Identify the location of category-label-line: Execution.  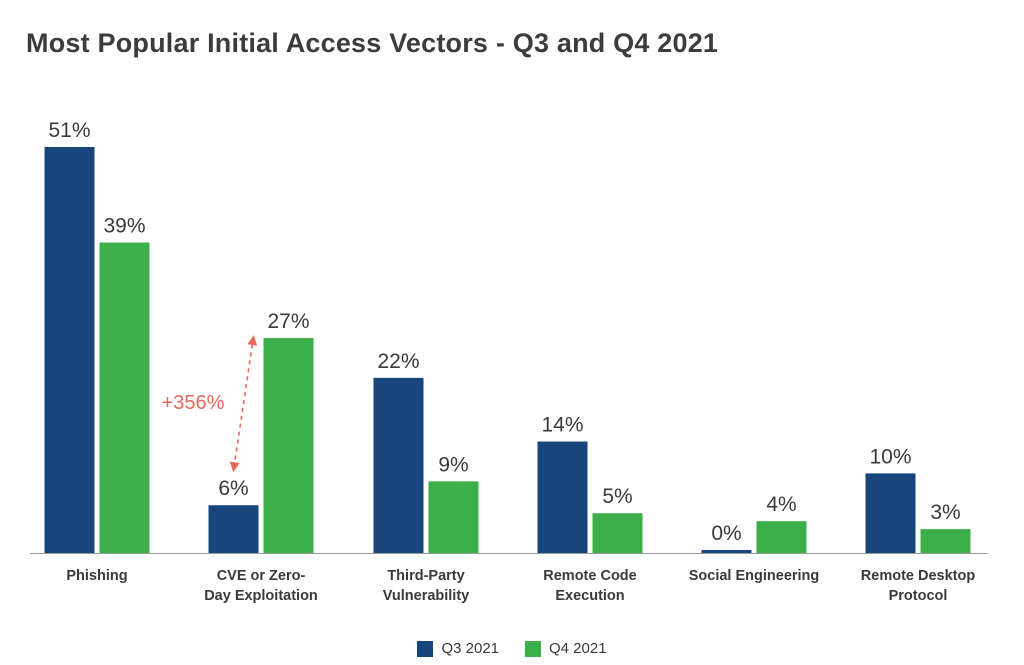
(589, 596).